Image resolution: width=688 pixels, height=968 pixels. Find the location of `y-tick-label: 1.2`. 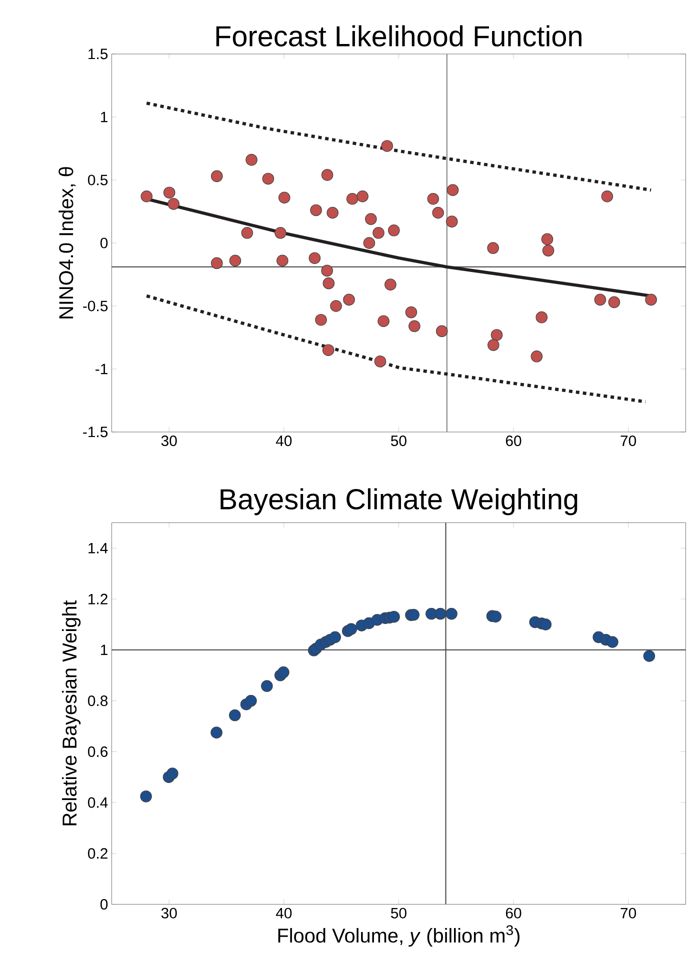

y-tick-label: 1.2 is located at coordinates (98, 599).